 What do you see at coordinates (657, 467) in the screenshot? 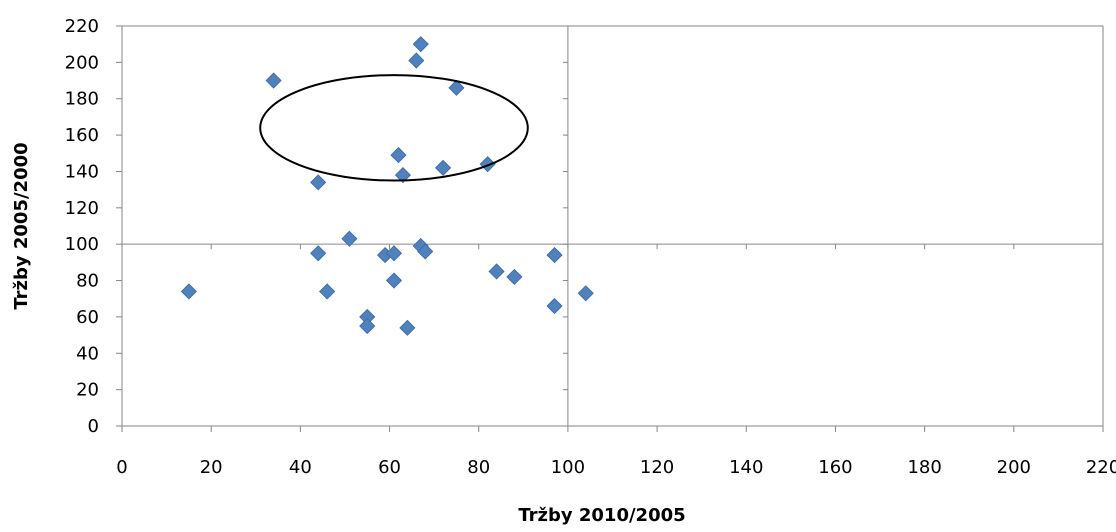
I see `x-tick-label: 120` at bounding box center [657, 467].